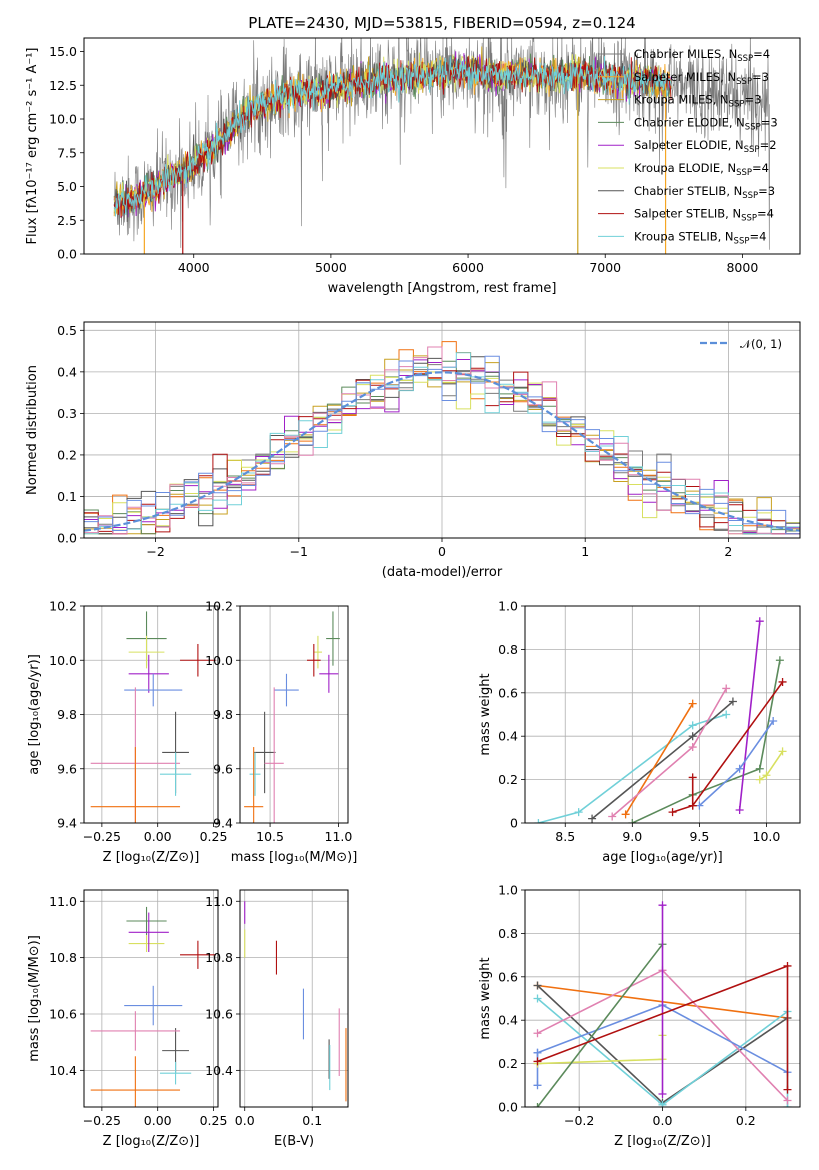  What do you see at coordinates (746, 1120) in the screenshot?
I see `x-tick-label: 0.2` at bounding box center [746, 1120].